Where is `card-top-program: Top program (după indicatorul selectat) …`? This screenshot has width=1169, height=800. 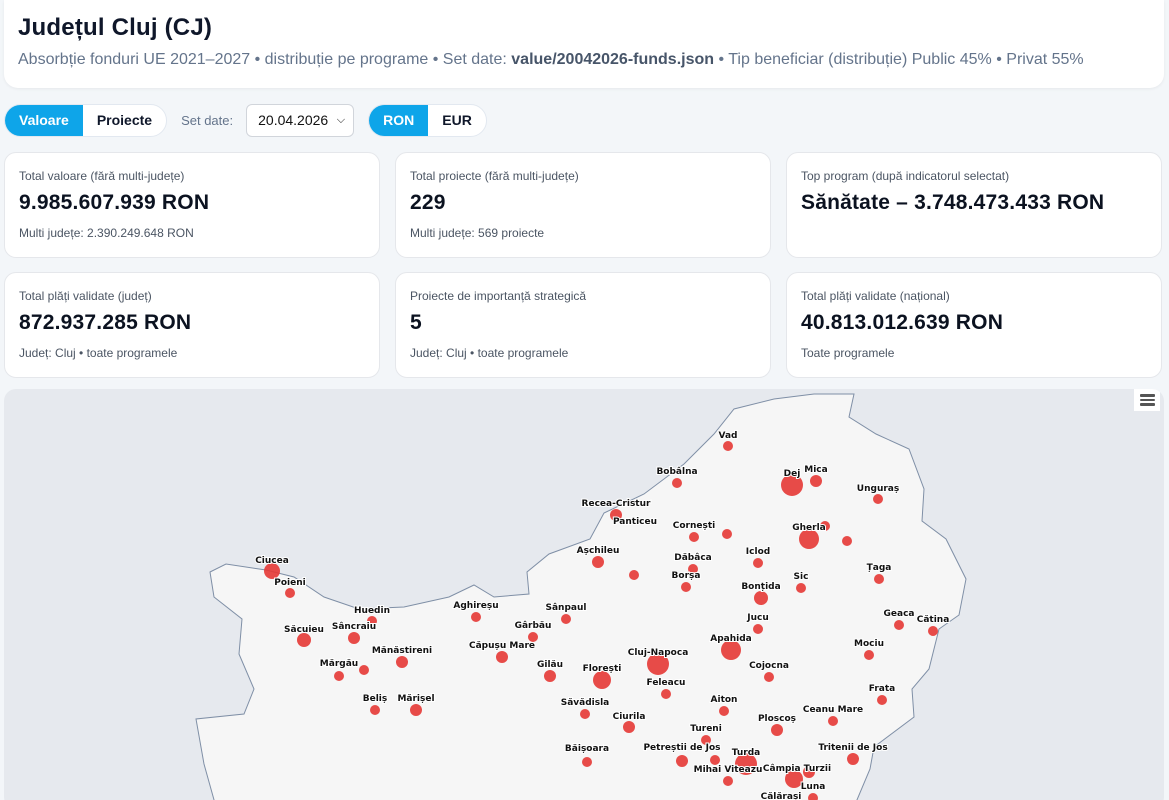
card-top-program: Top program (după indicatorul selectat) … is located at coordinates (974, 205).